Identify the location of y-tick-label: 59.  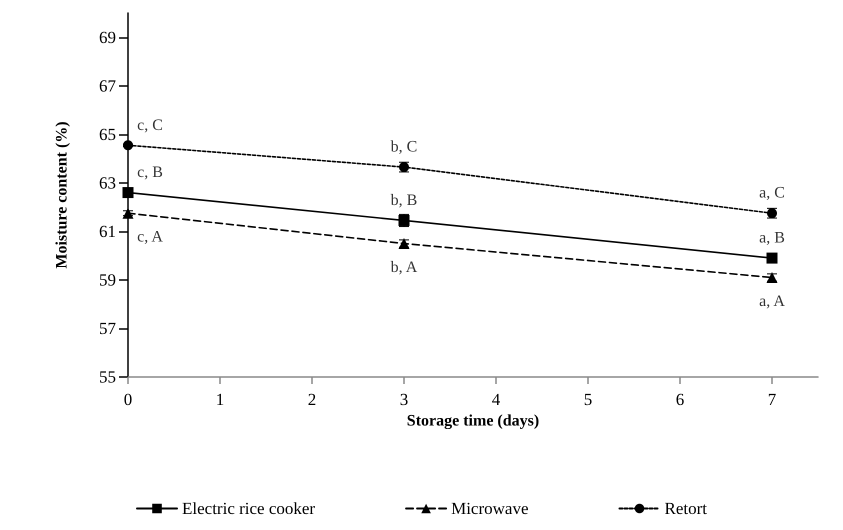
(107, 280).